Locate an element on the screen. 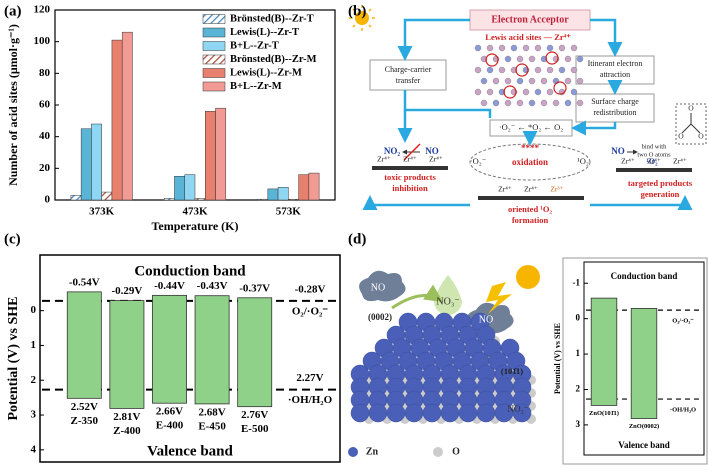 This screenshot has width=709, height=470. x-tick-label: ZnO(0002) is located at coordinates (644, 426).